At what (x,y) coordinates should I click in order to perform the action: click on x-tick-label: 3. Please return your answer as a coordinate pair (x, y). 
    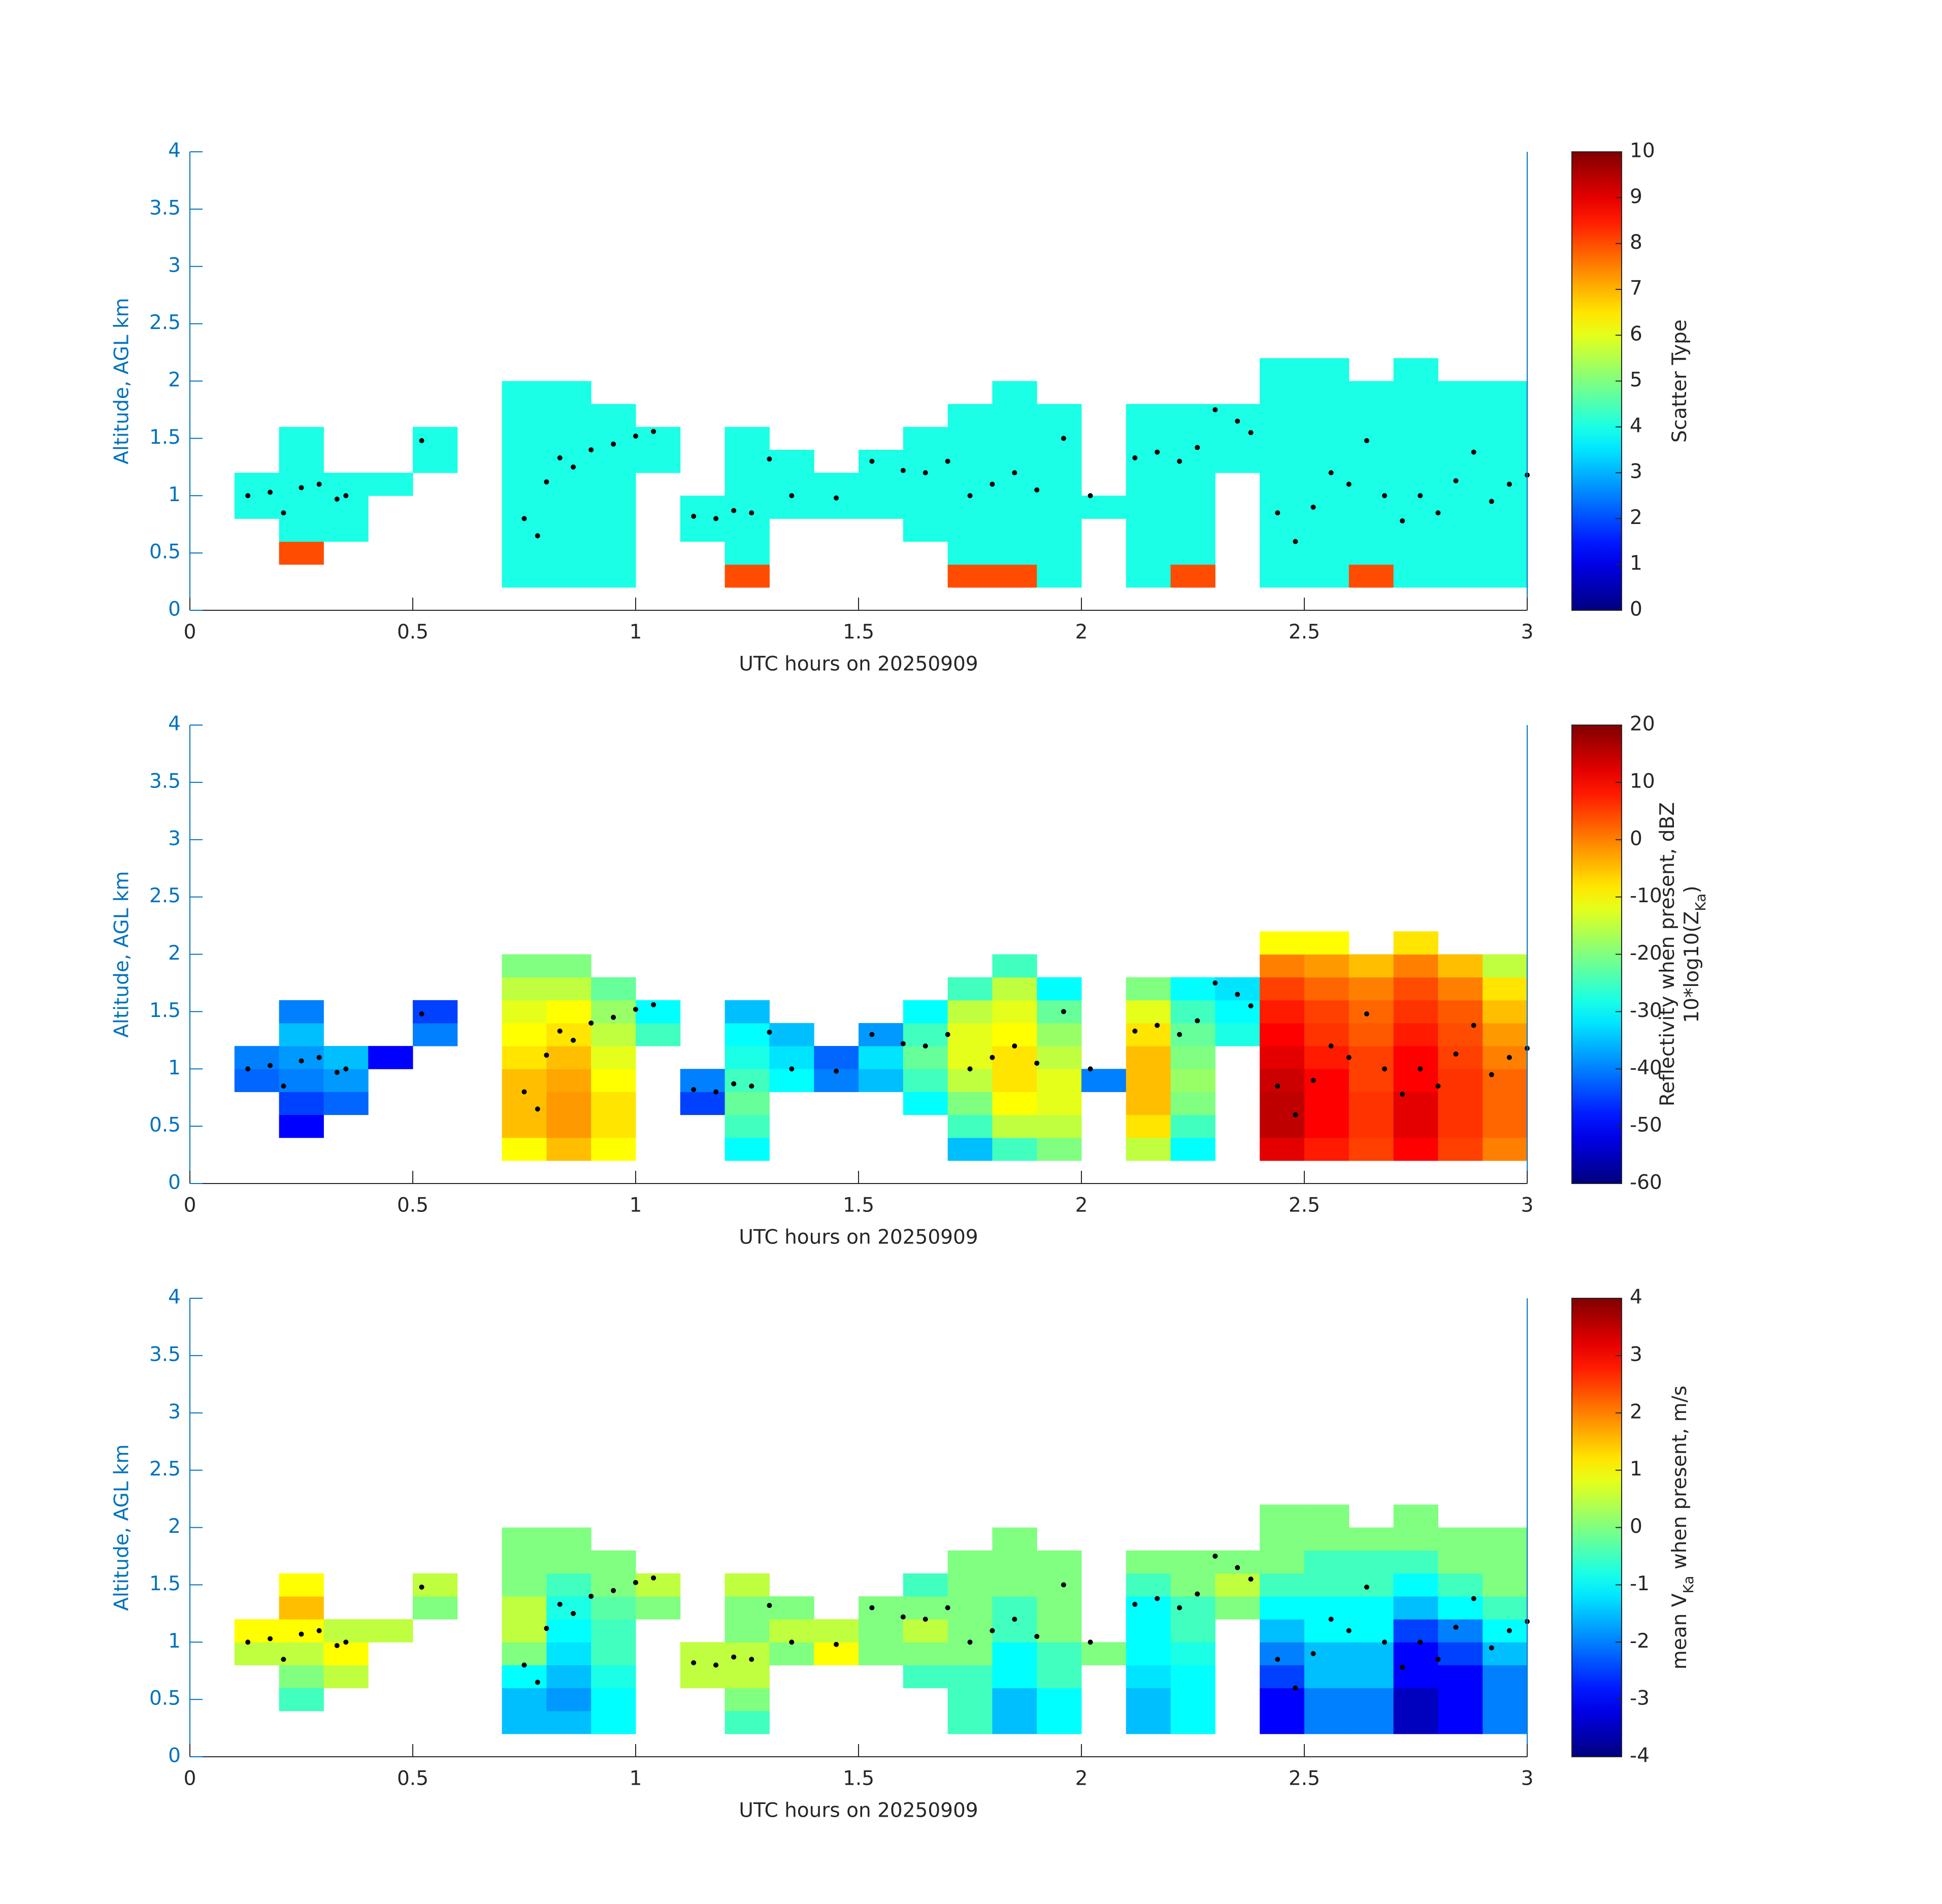
    Looking at the image, I should click on (1527, 1779).